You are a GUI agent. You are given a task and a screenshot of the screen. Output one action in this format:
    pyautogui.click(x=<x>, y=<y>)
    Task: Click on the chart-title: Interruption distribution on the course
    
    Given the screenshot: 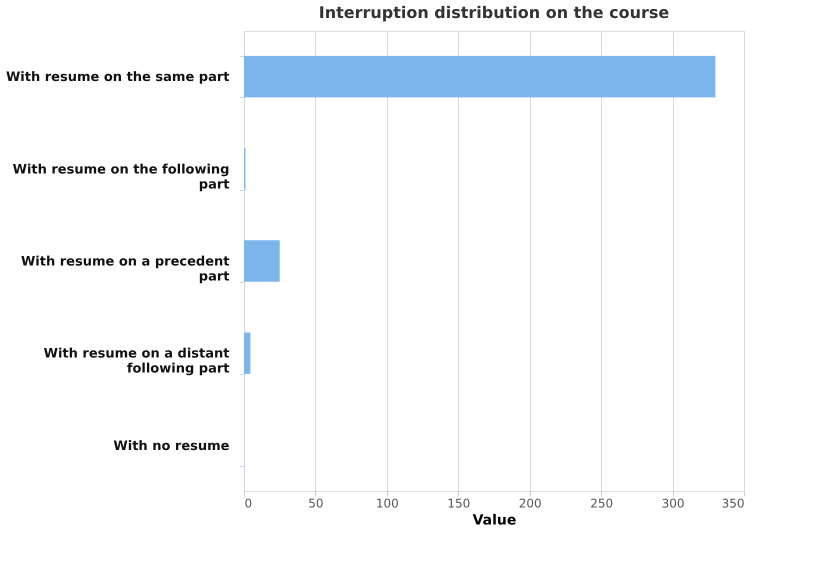 What is the action you would take?
    pyautogui.click(x=494, y=12)
    